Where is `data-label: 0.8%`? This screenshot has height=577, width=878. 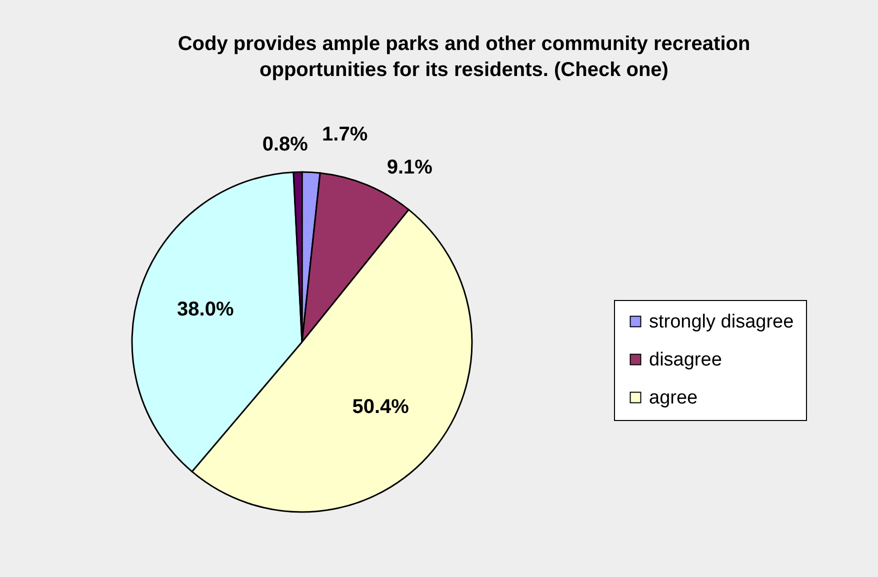
data-label: 0.8% is located at coordinates (285, 145).